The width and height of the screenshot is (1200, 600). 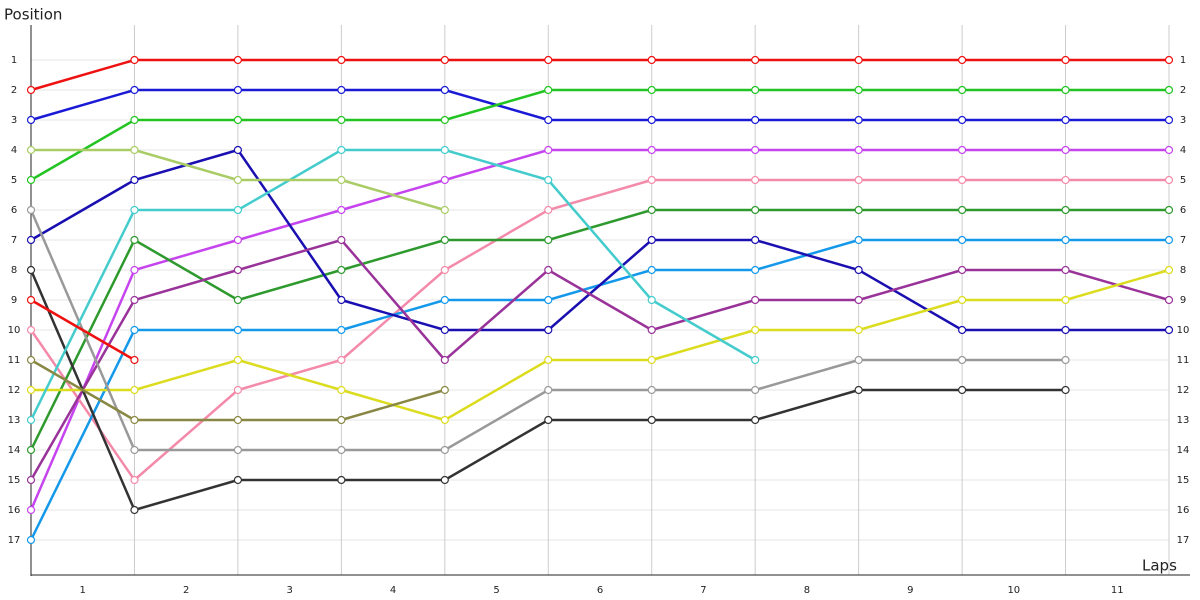 I want to click on y-tick-label: 7, so click(x=14, y=240).